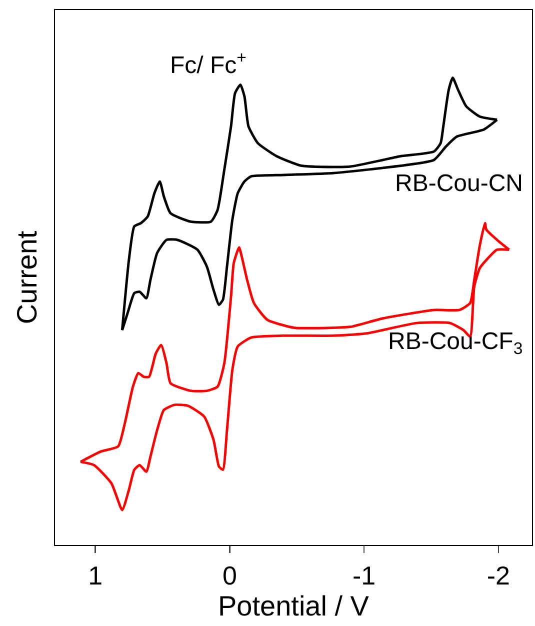 This screenshot has width=535, height=626. Describe the element at coordinates (498, 575) in the screenshot. I see `x-tick-label: -2` at that location.